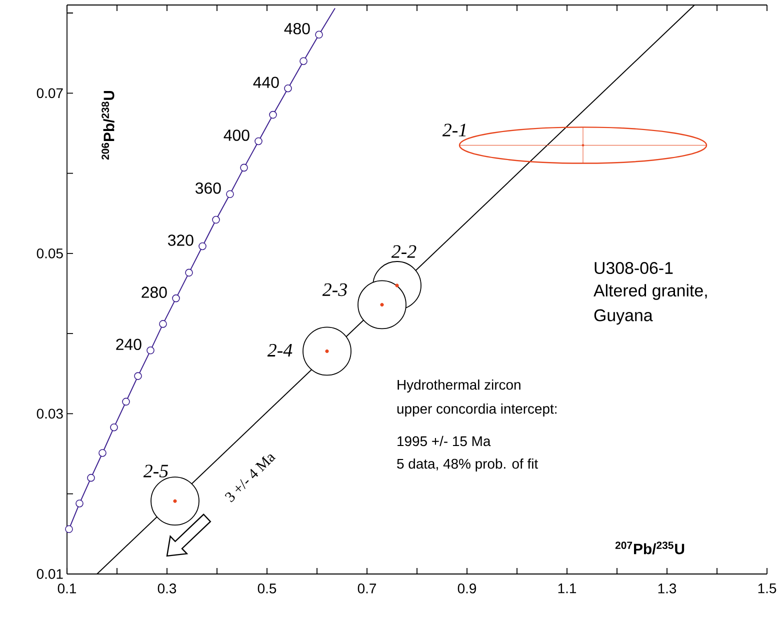  I want to click on annotation: 1995 +/- 15 Ma, so click(444, 441).